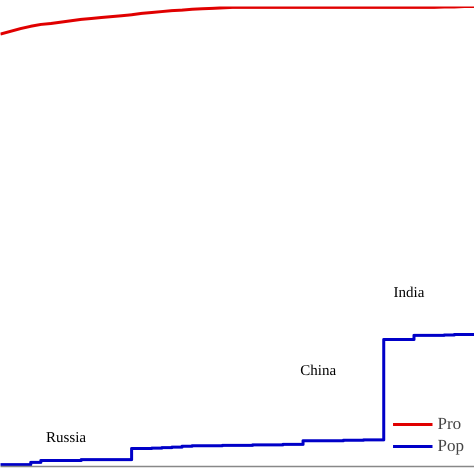  What do you see at coordinates (66, 438) in the screenshot?
I see `annotation: Russia` at bounding box center [66, 438].